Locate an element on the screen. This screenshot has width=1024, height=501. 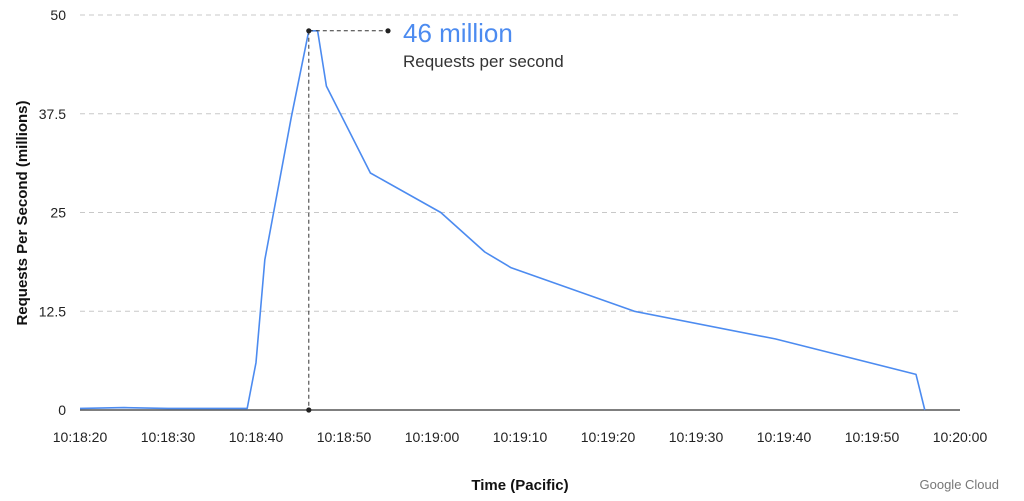
x-tick-label: 10:18:20 is located at coordinates (80, 437).